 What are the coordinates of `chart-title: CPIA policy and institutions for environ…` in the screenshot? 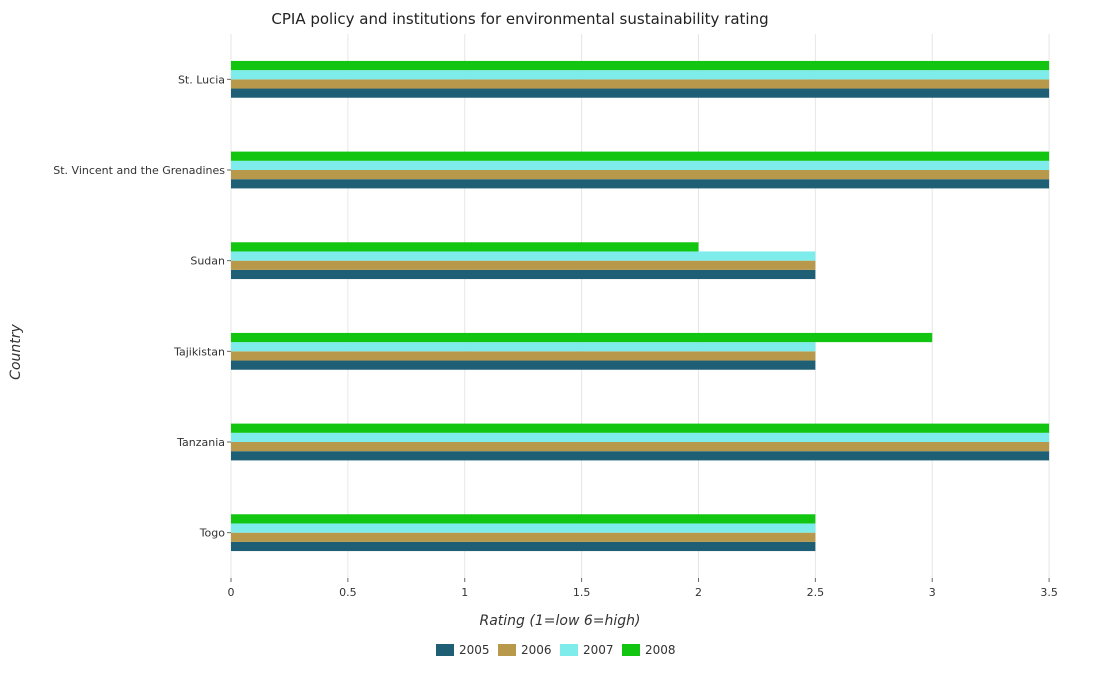 It's located at (519, 19).